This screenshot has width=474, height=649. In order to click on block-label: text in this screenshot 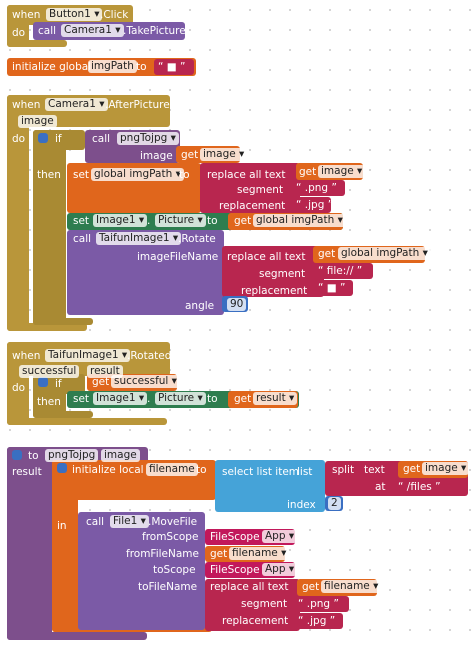, I will do `click(374, 470)`.